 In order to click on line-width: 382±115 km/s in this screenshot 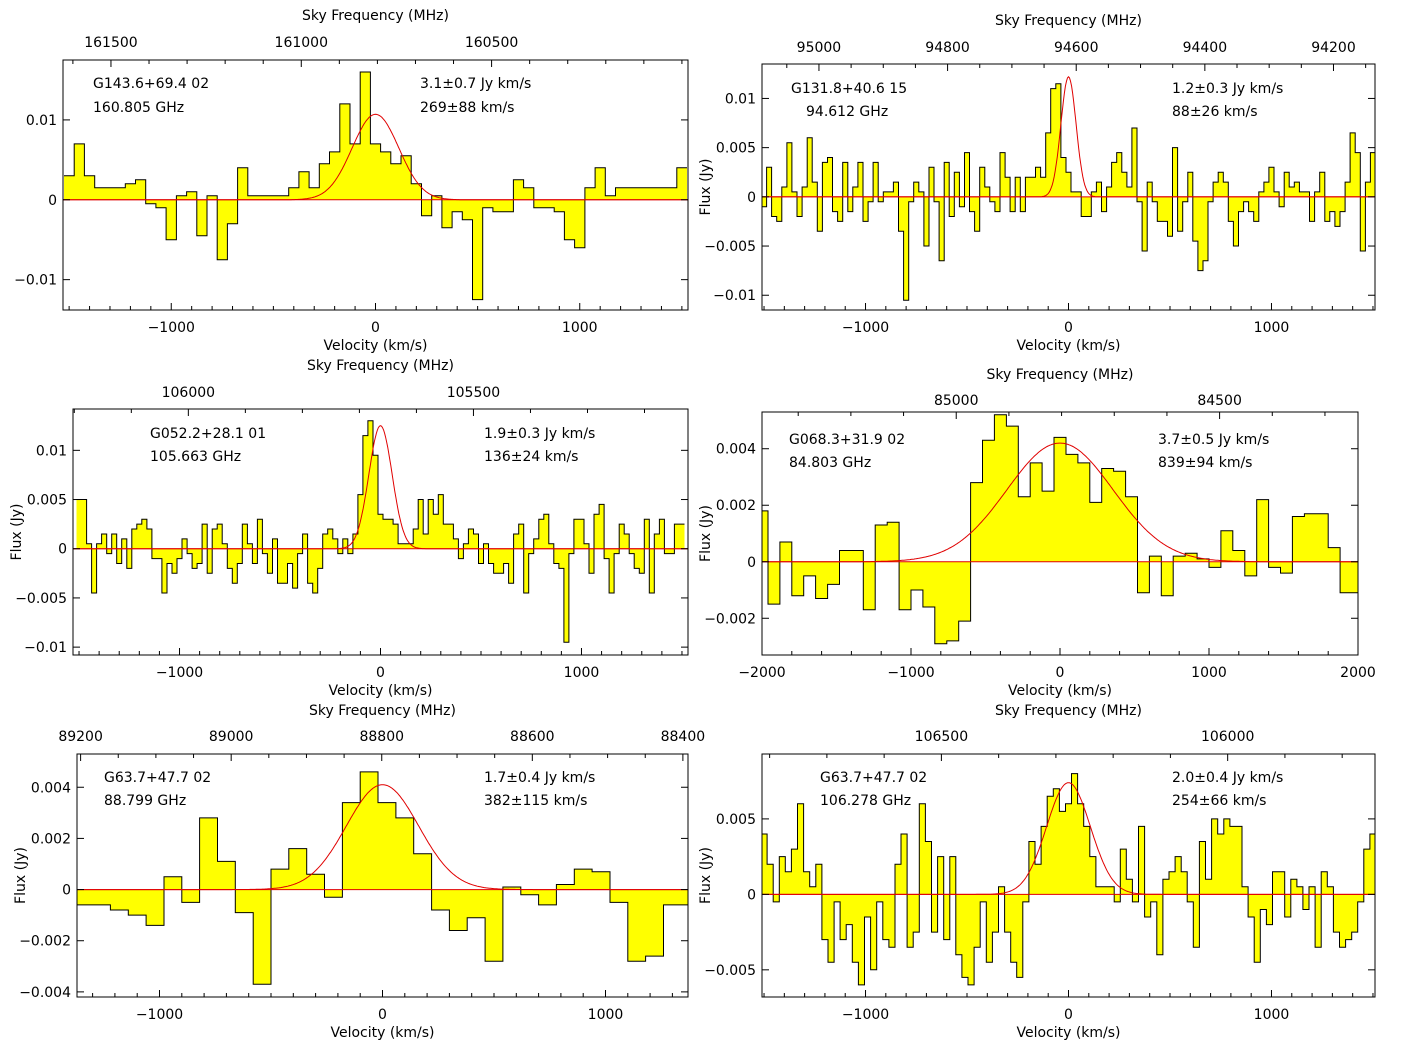, I will do `click(535, 801)`.